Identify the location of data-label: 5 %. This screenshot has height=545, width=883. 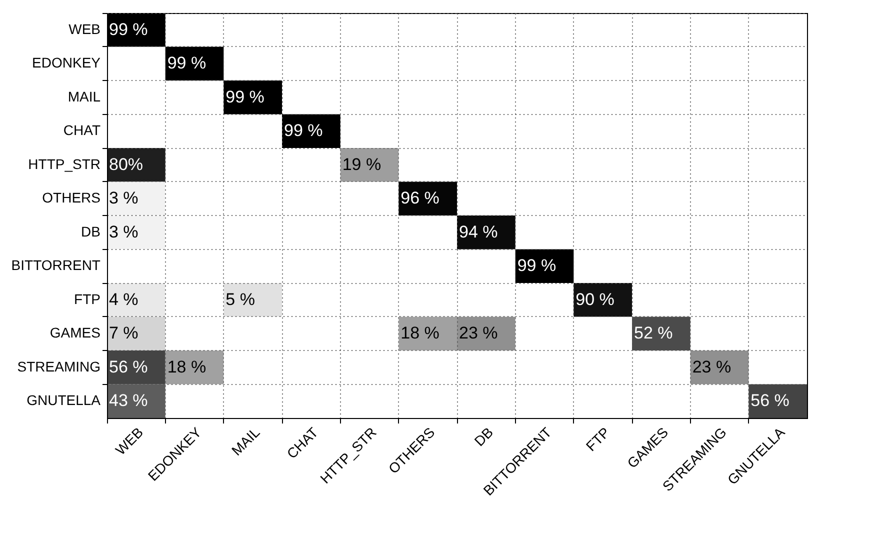
(240, 299).